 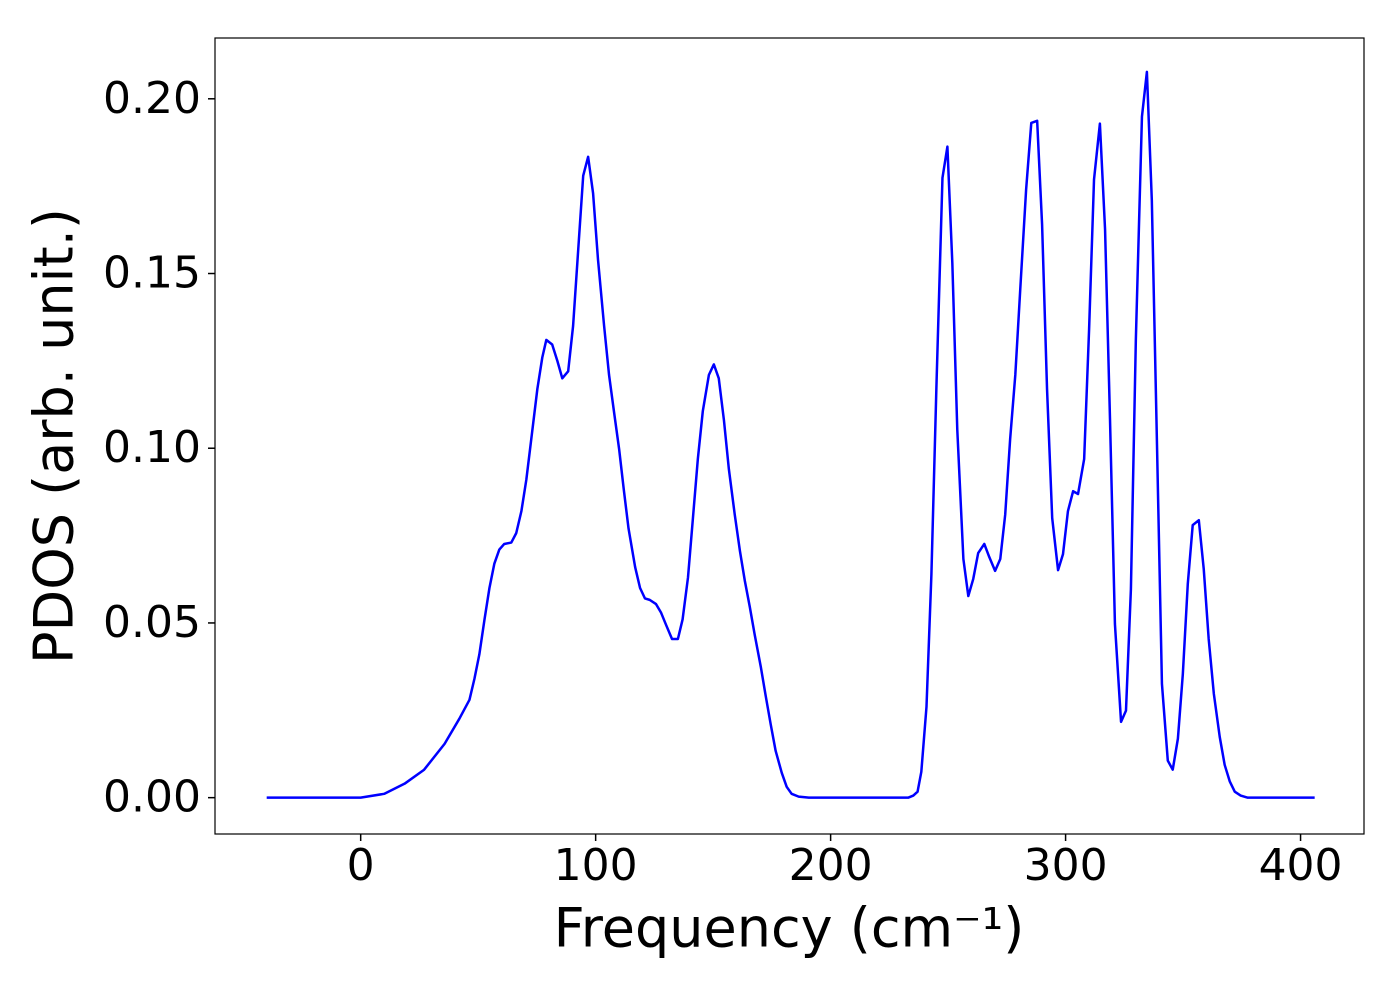 I want to click on x-tick-label: 0, so click(x=361, y=865).